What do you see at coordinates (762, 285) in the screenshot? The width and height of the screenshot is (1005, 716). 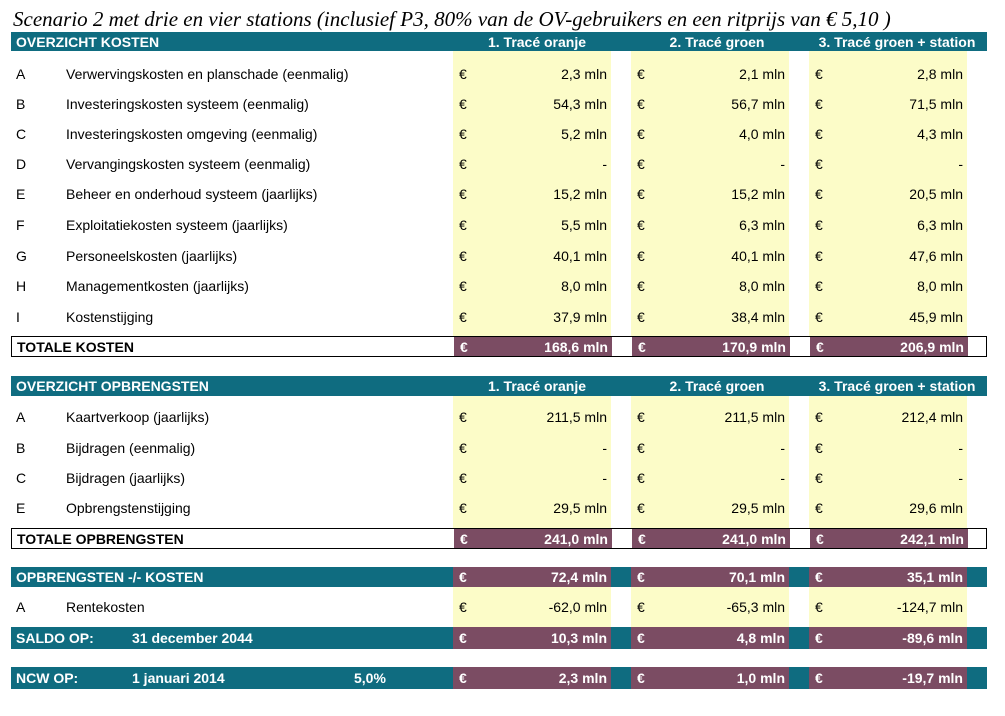 I see `value-cell-2: 8,0 mln` at bounding box center [762, 285].